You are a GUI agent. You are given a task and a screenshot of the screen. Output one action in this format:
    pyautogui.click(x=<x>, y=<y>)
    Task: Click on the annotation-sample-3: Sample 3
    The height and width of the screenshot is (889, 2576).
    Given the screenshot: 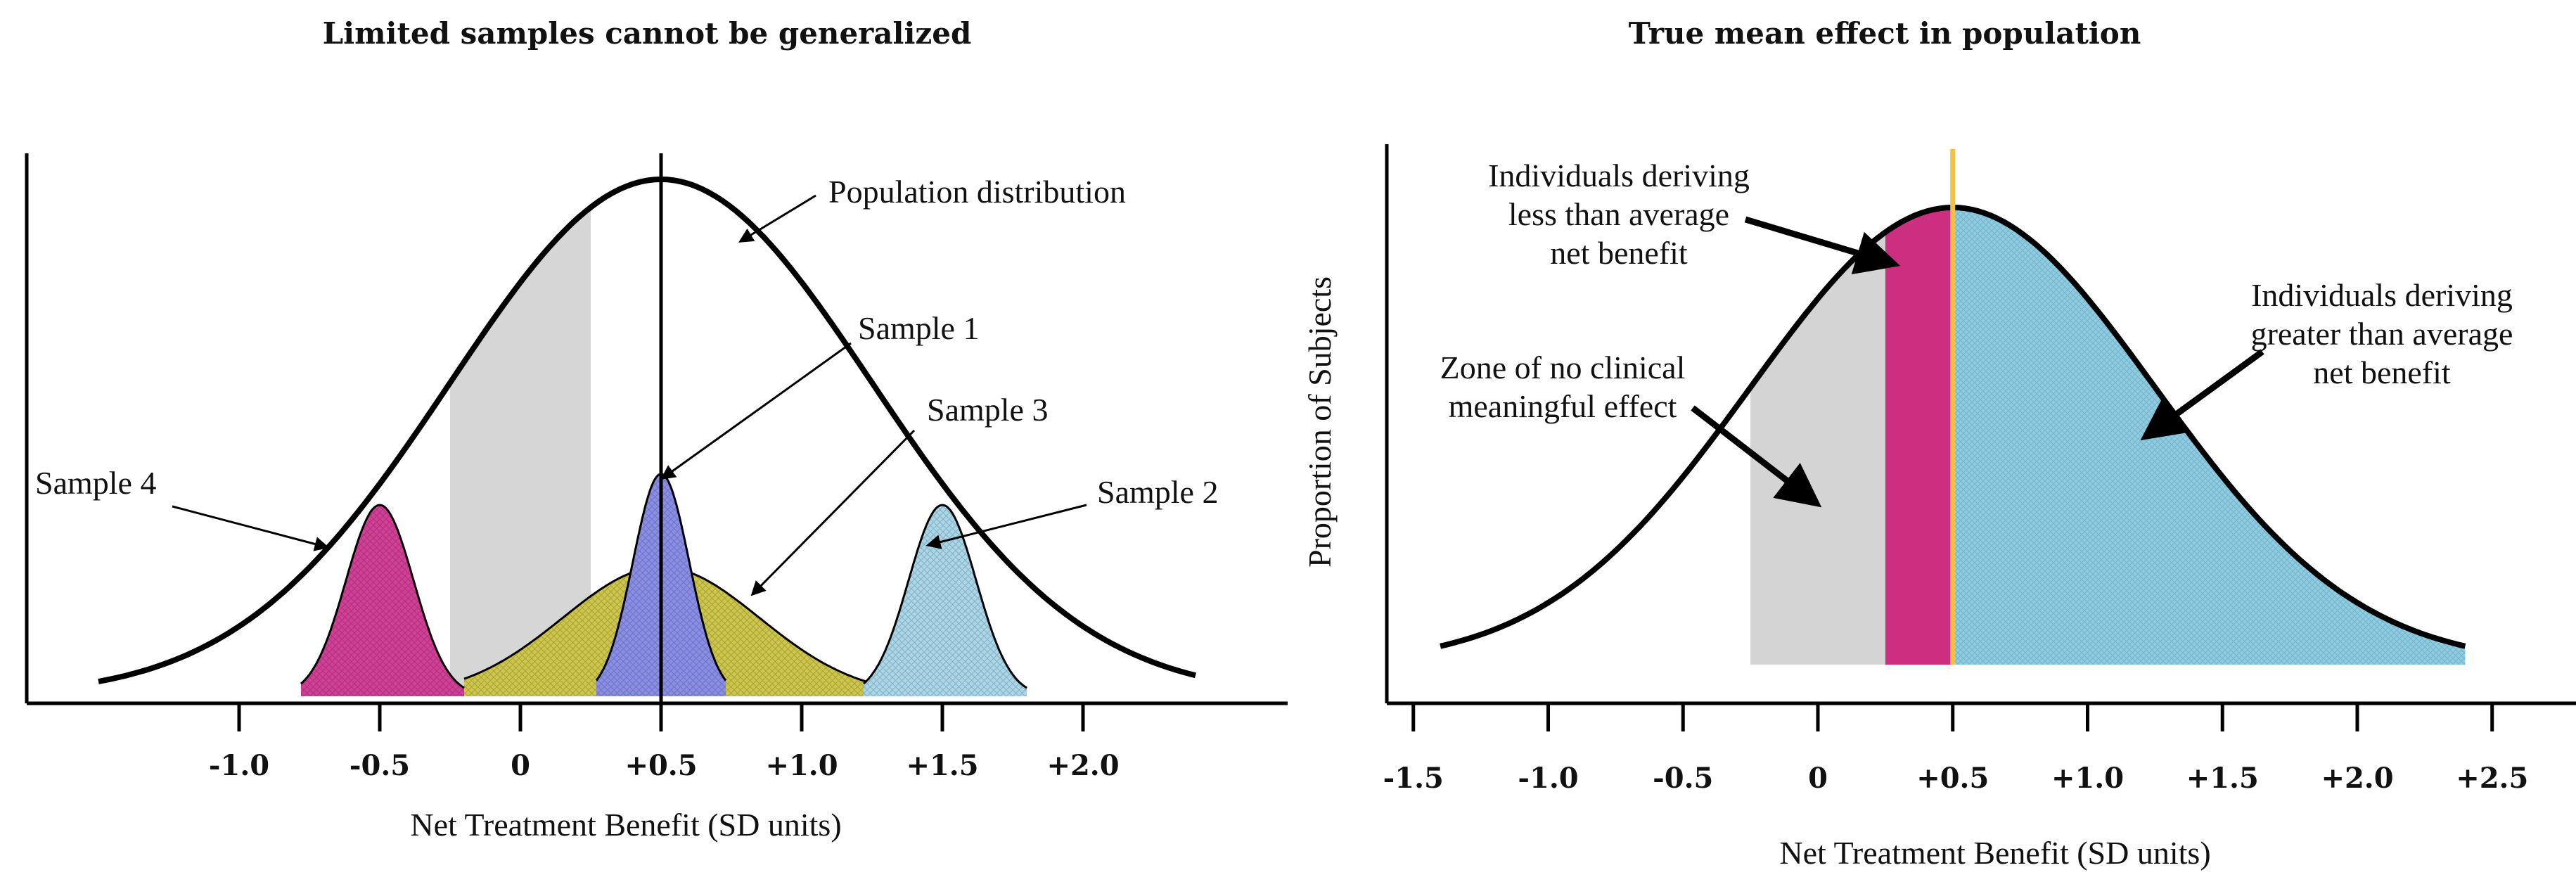 What is the action you would take?
    pyautogui.click(x=987, y=410)
    